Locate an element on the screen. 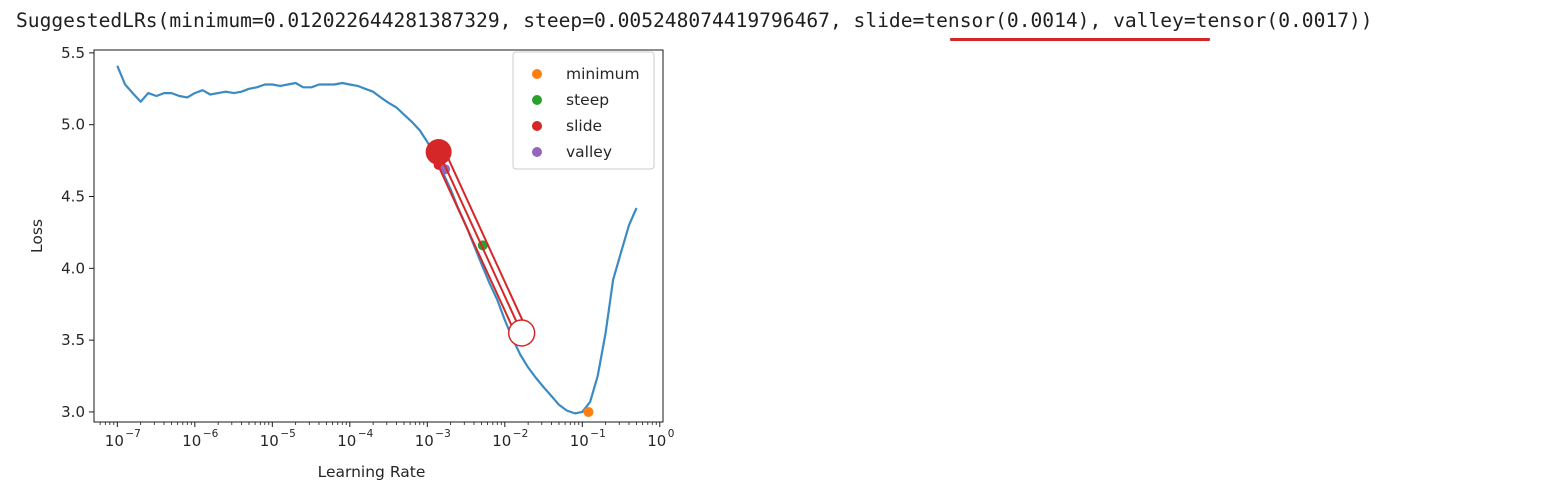 Image resolution: width=1542 pixels, height=495 pixels. annotation-end-circle is located at coordinates (521, 333).